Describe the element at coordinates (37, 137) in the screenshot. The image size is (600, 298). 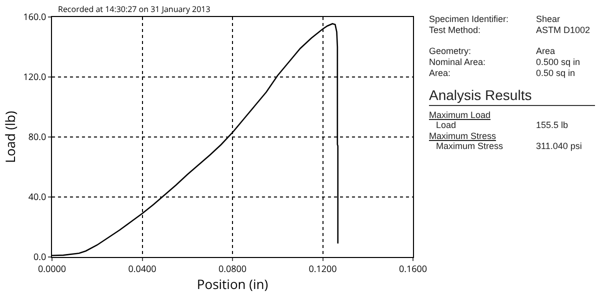
I see `y-tick-label: 80.0` at that location.